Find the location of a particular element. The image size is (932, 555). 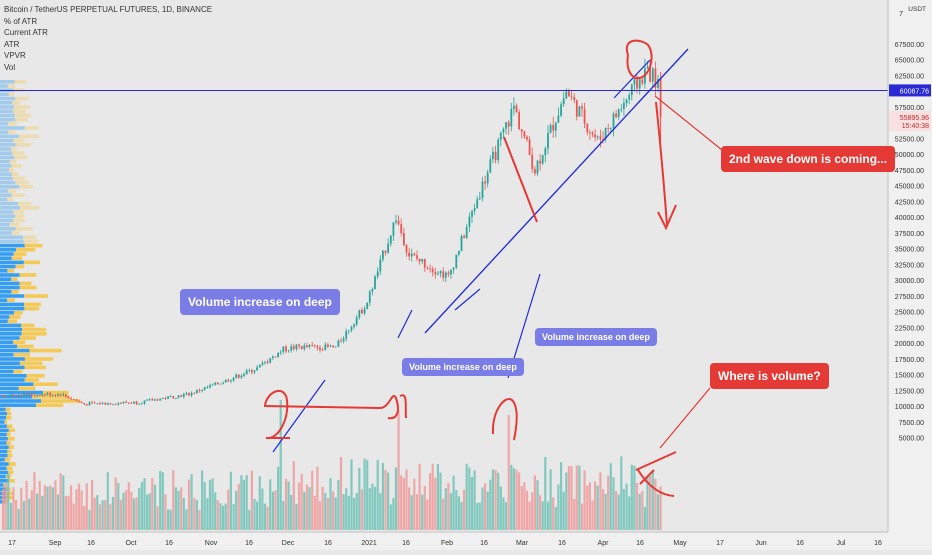

price-tick-label: 5000.00 is located at coordinates (911, 439).